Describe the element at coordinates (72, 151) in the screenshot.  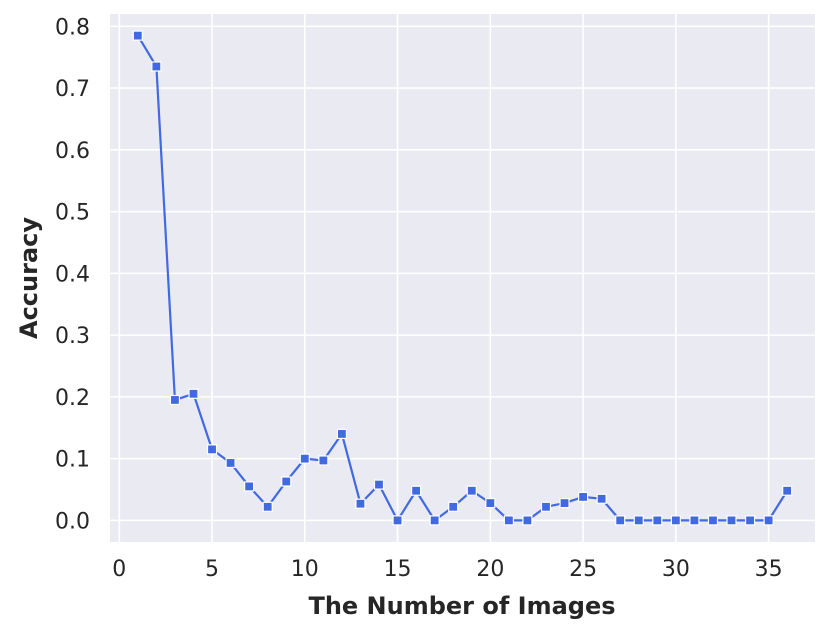
I see `y-tick-label: 0.6` at that location.